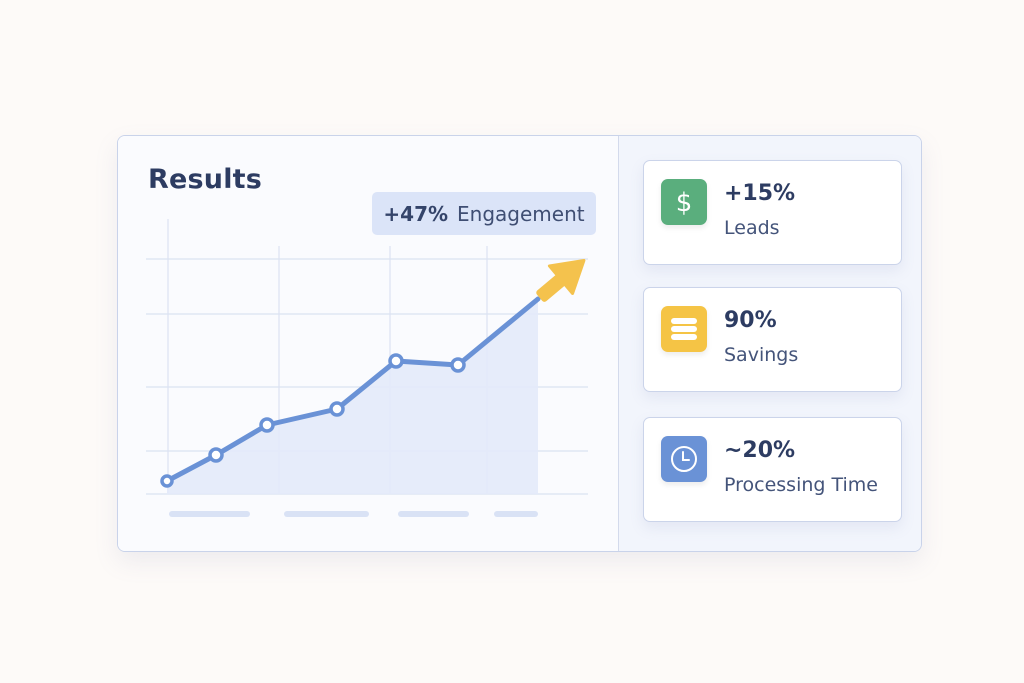  What do you see at coordinates (416, 213) in the screenshot?
I see `engagement-value: +47%` at bounding box center [416, 213].